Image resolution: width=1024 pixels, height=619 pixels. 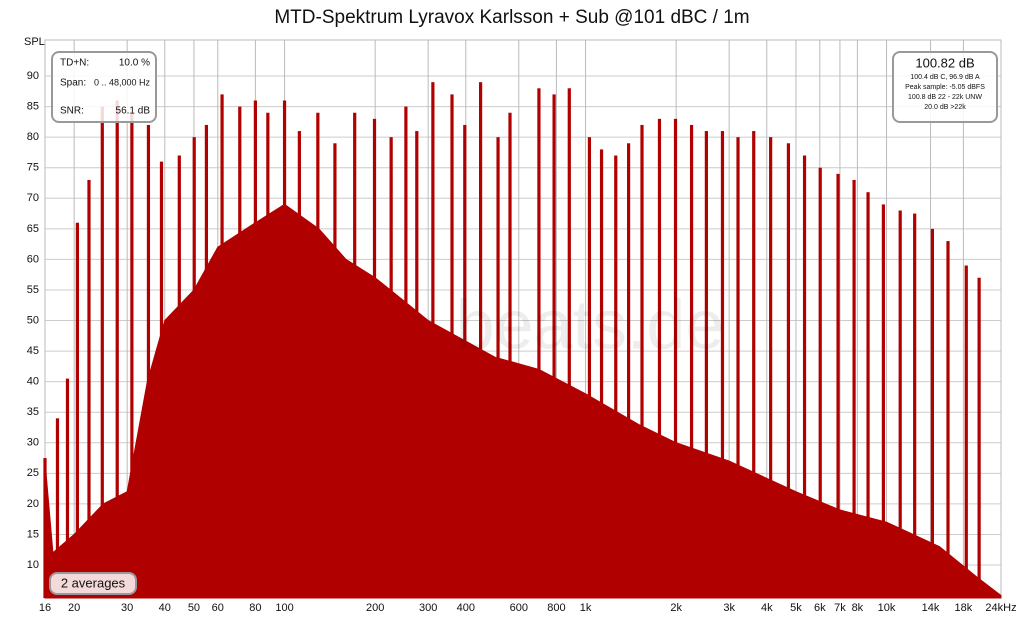 What do you see at coordinates (33, 412) in the screenshot?
I see `y-tick-label: 35` at bounding box center [33, 412].